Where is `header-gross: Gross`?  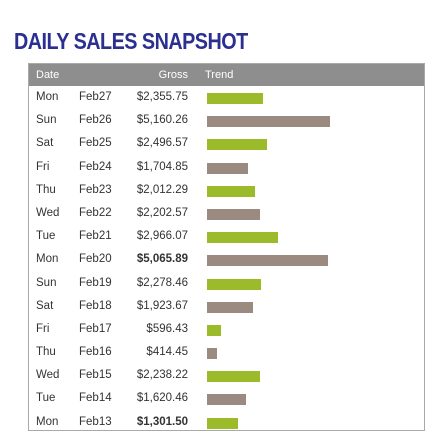 header-gross: Gross is located at coordinates (173, 75).